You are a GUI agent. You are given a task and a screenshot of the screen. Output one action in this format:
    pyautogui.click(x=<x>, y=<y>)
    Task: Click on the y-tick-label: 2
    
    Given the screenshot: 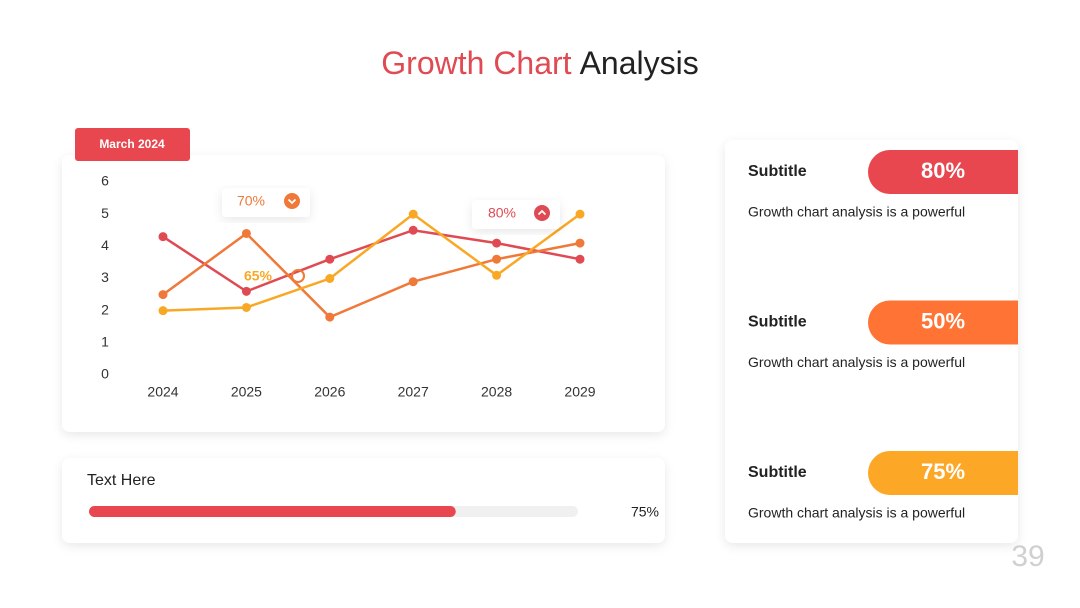 What is the action you would take?
    pyautogui.click(x=105, y=309)
    